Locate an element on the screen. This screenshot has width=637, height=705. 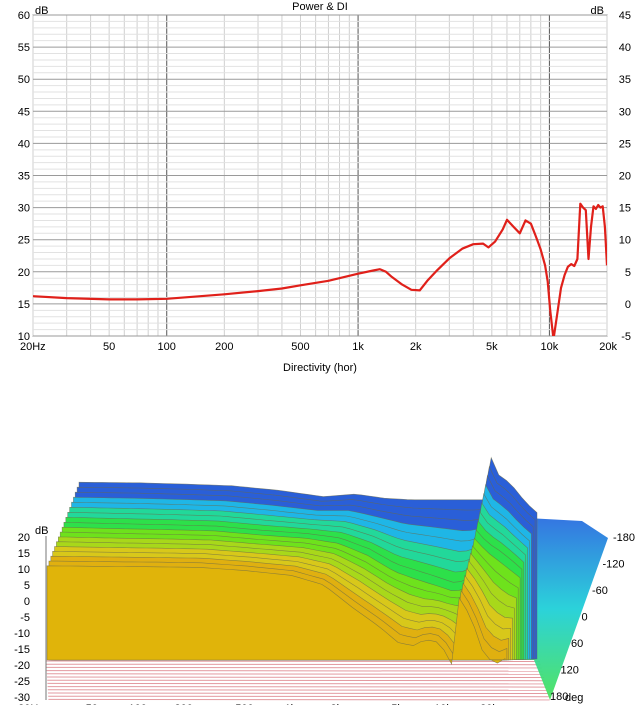
depth-tick-label: 0 is located at coordinates (585, 618).